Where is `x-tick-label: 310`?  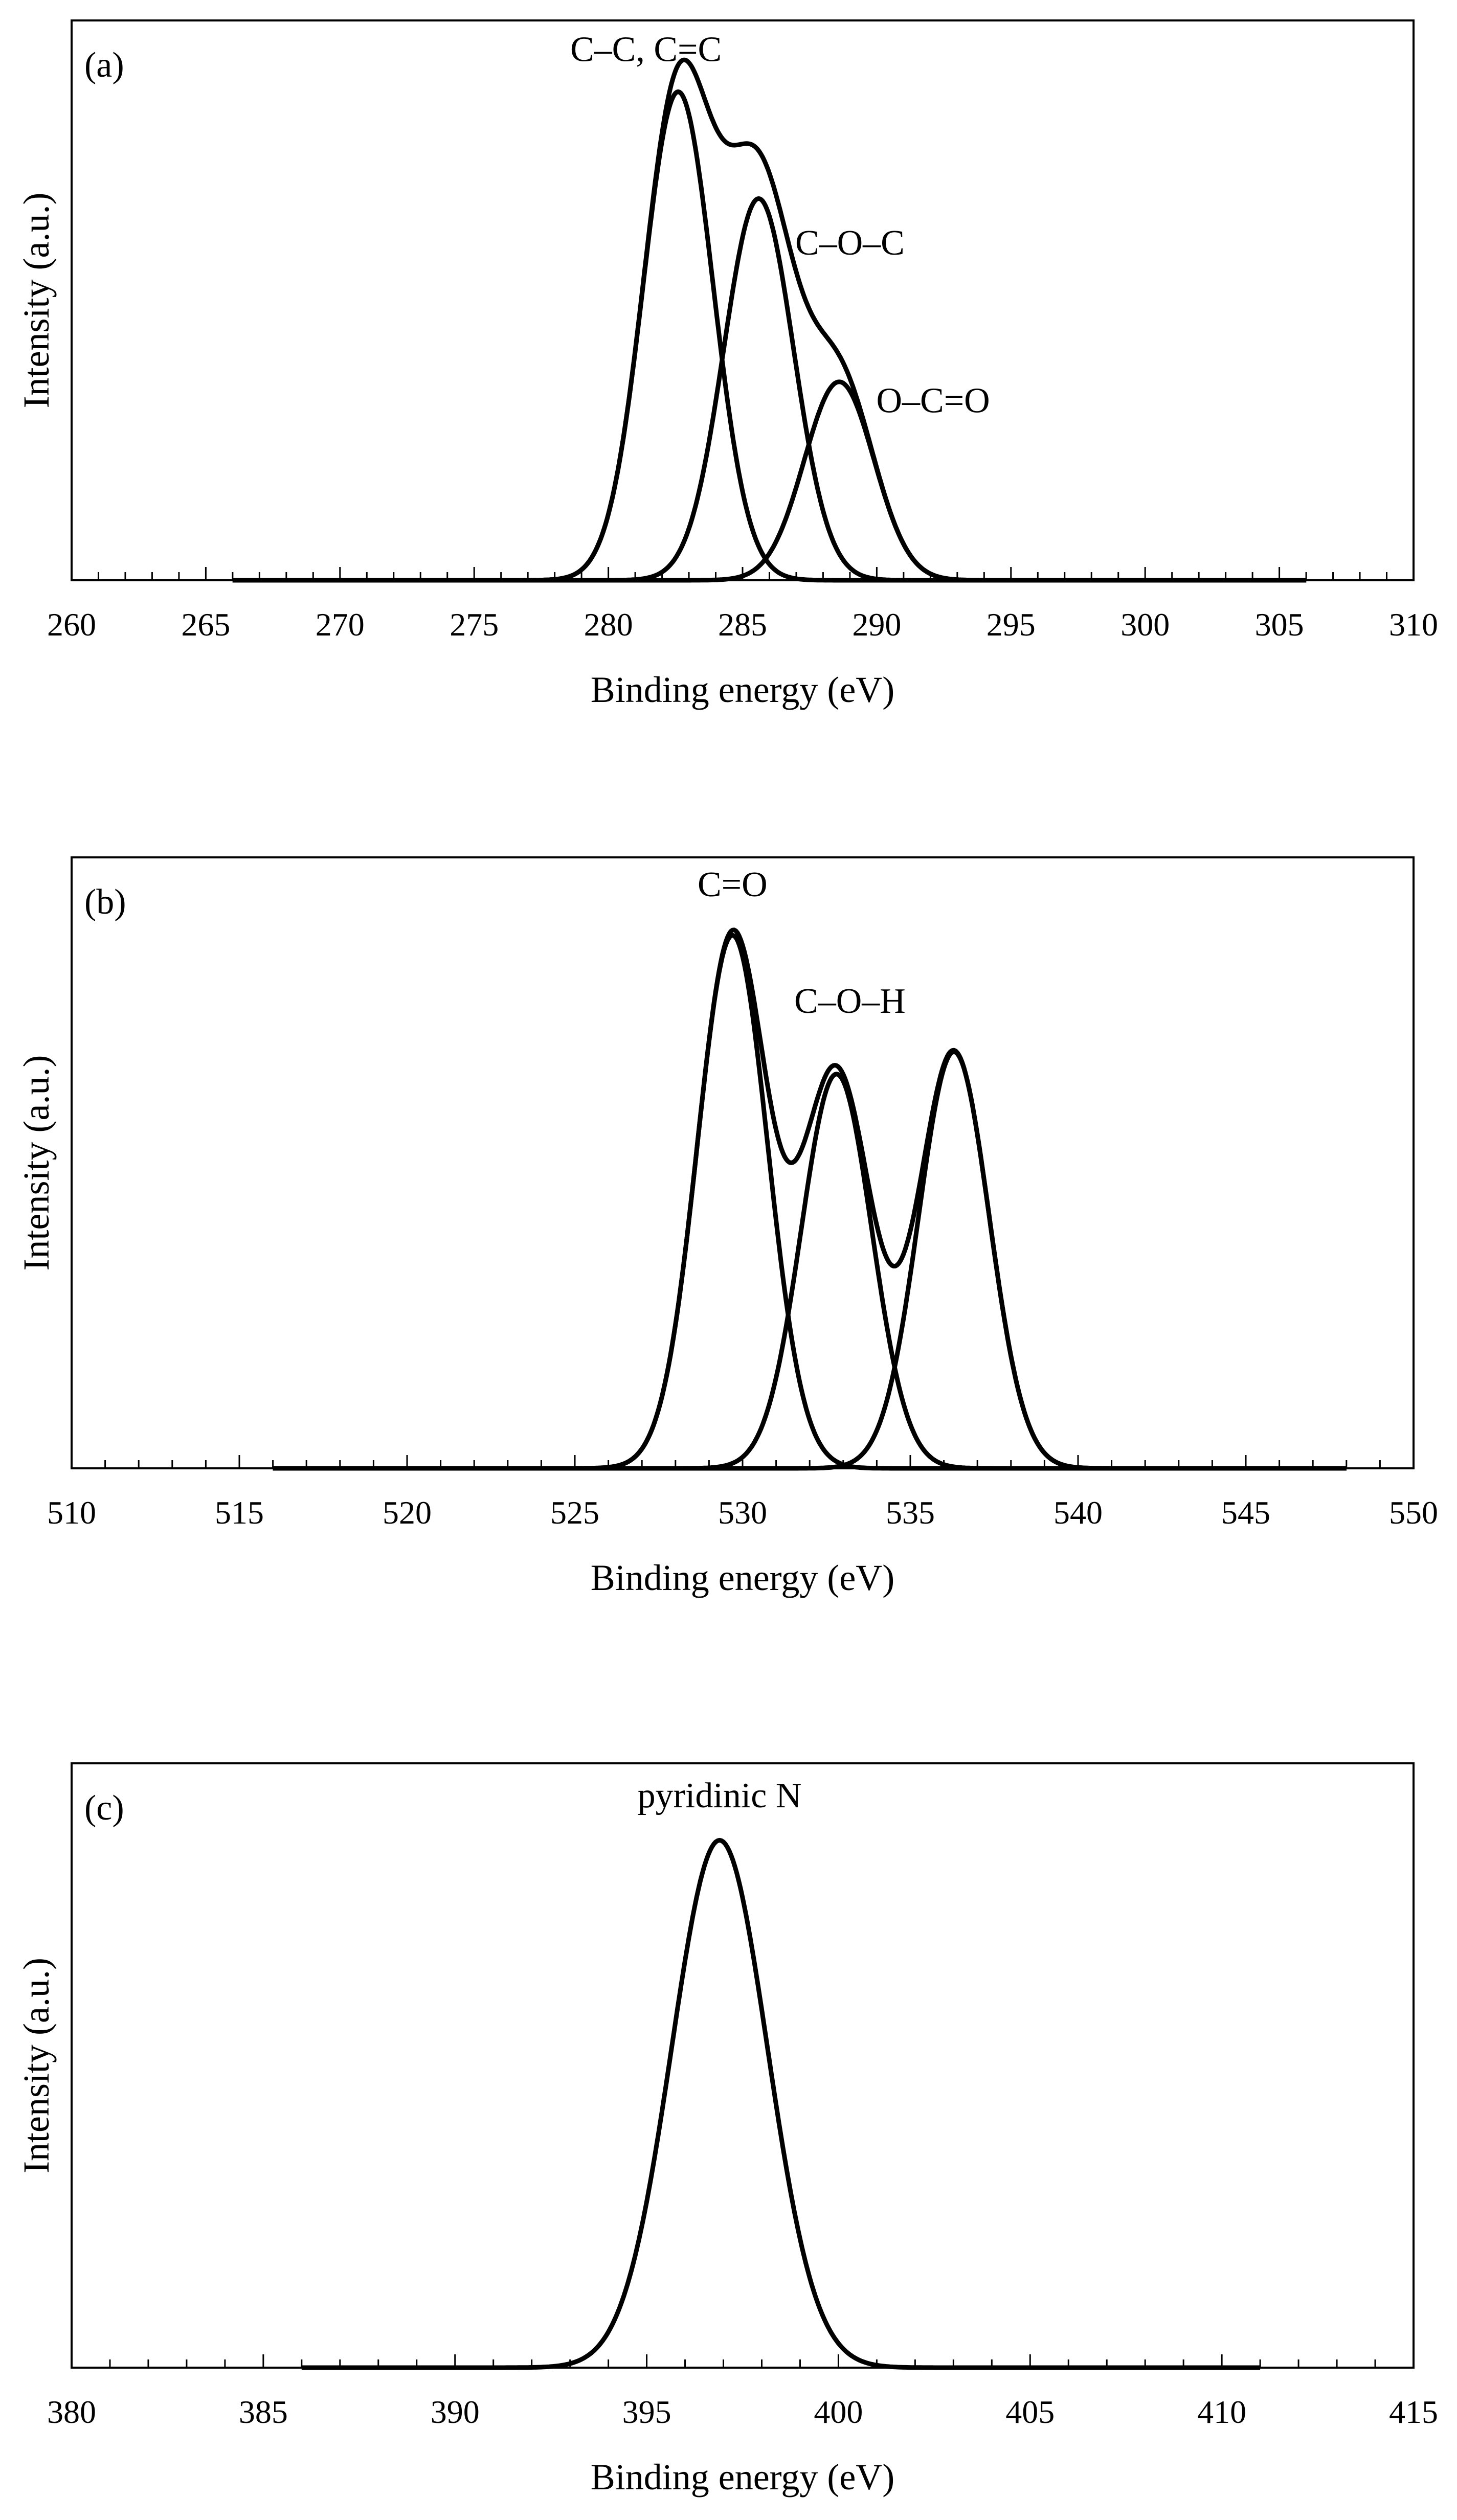 x-tick-label: 310 is located at coordinates (1413, 624).